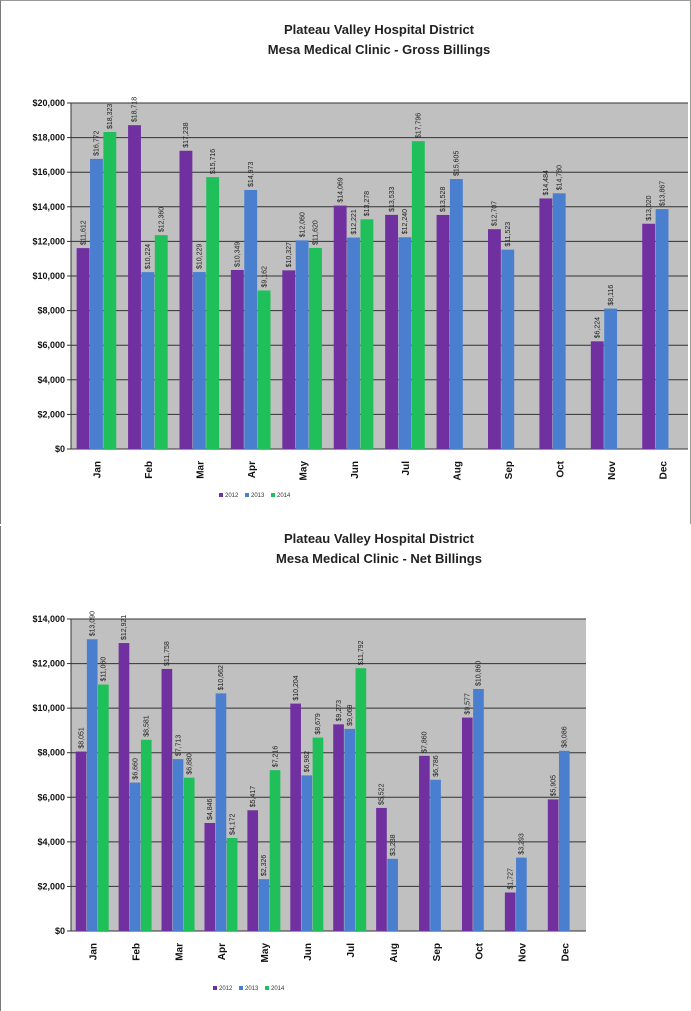 The image size is (691, 1011). I want to click on data-label: $13,533, so click(392, 198).